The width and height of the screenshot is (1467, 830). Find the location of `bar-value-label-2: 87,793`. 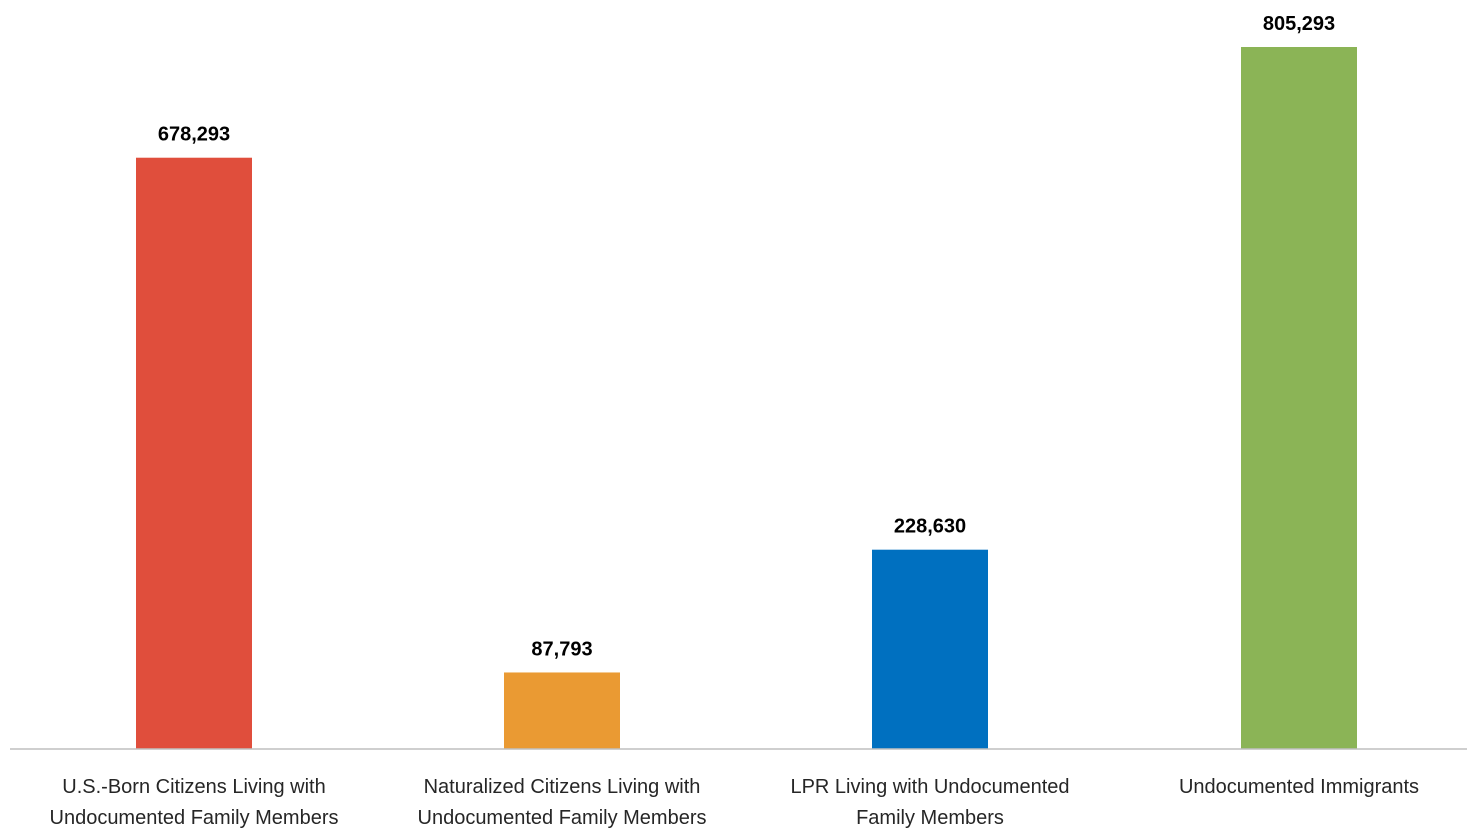

bar-value-label-2: 87,793 is located at coordinates (561, 649).